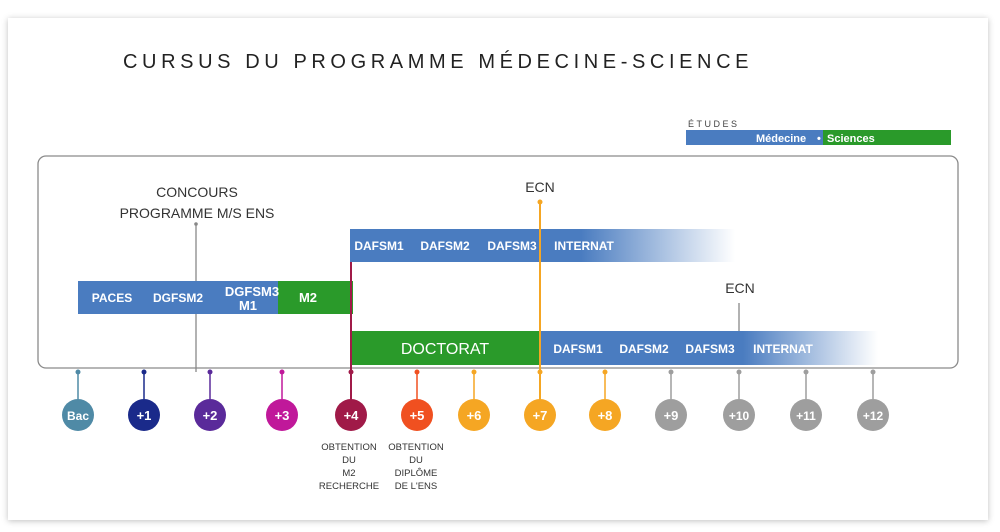 The height and width of the screenshot is (532, 1000). What do you see at coordinates (416, 486) in the screenshot?
I see `note-ens-line4: DE L'ENS` at bounding box center [416, 486].